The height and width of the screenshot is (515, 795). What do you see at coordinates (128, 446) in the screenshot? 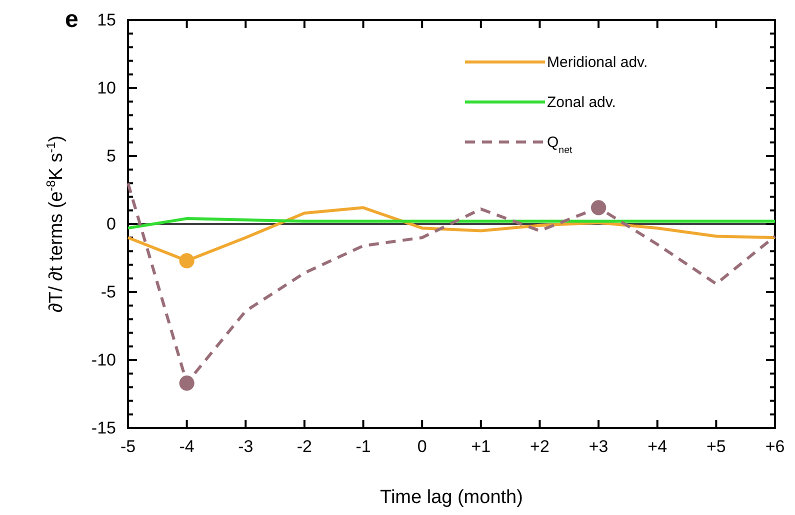
I see `x-tick-label: -5` at bounding box center [128, 446].